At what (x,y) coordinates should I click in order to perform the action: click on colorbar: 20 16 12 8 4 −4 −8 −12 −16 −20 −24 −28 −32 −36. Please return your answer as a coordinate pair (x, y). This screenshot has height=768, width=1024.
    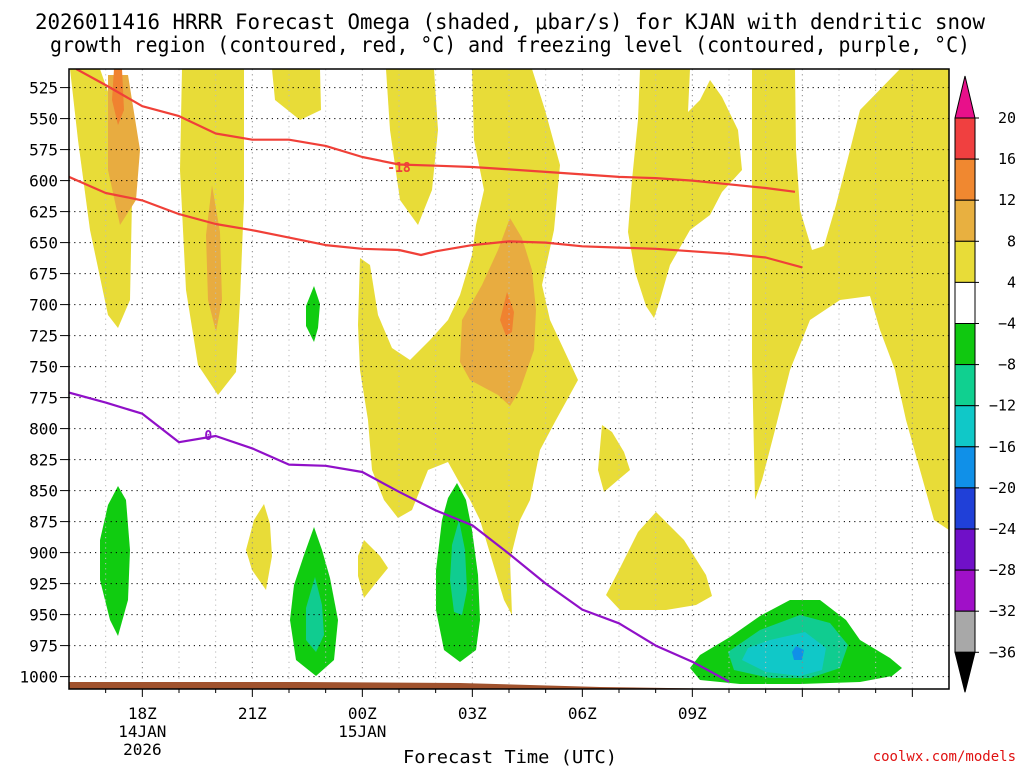
    Looking at the image, I should click on (985, 384).